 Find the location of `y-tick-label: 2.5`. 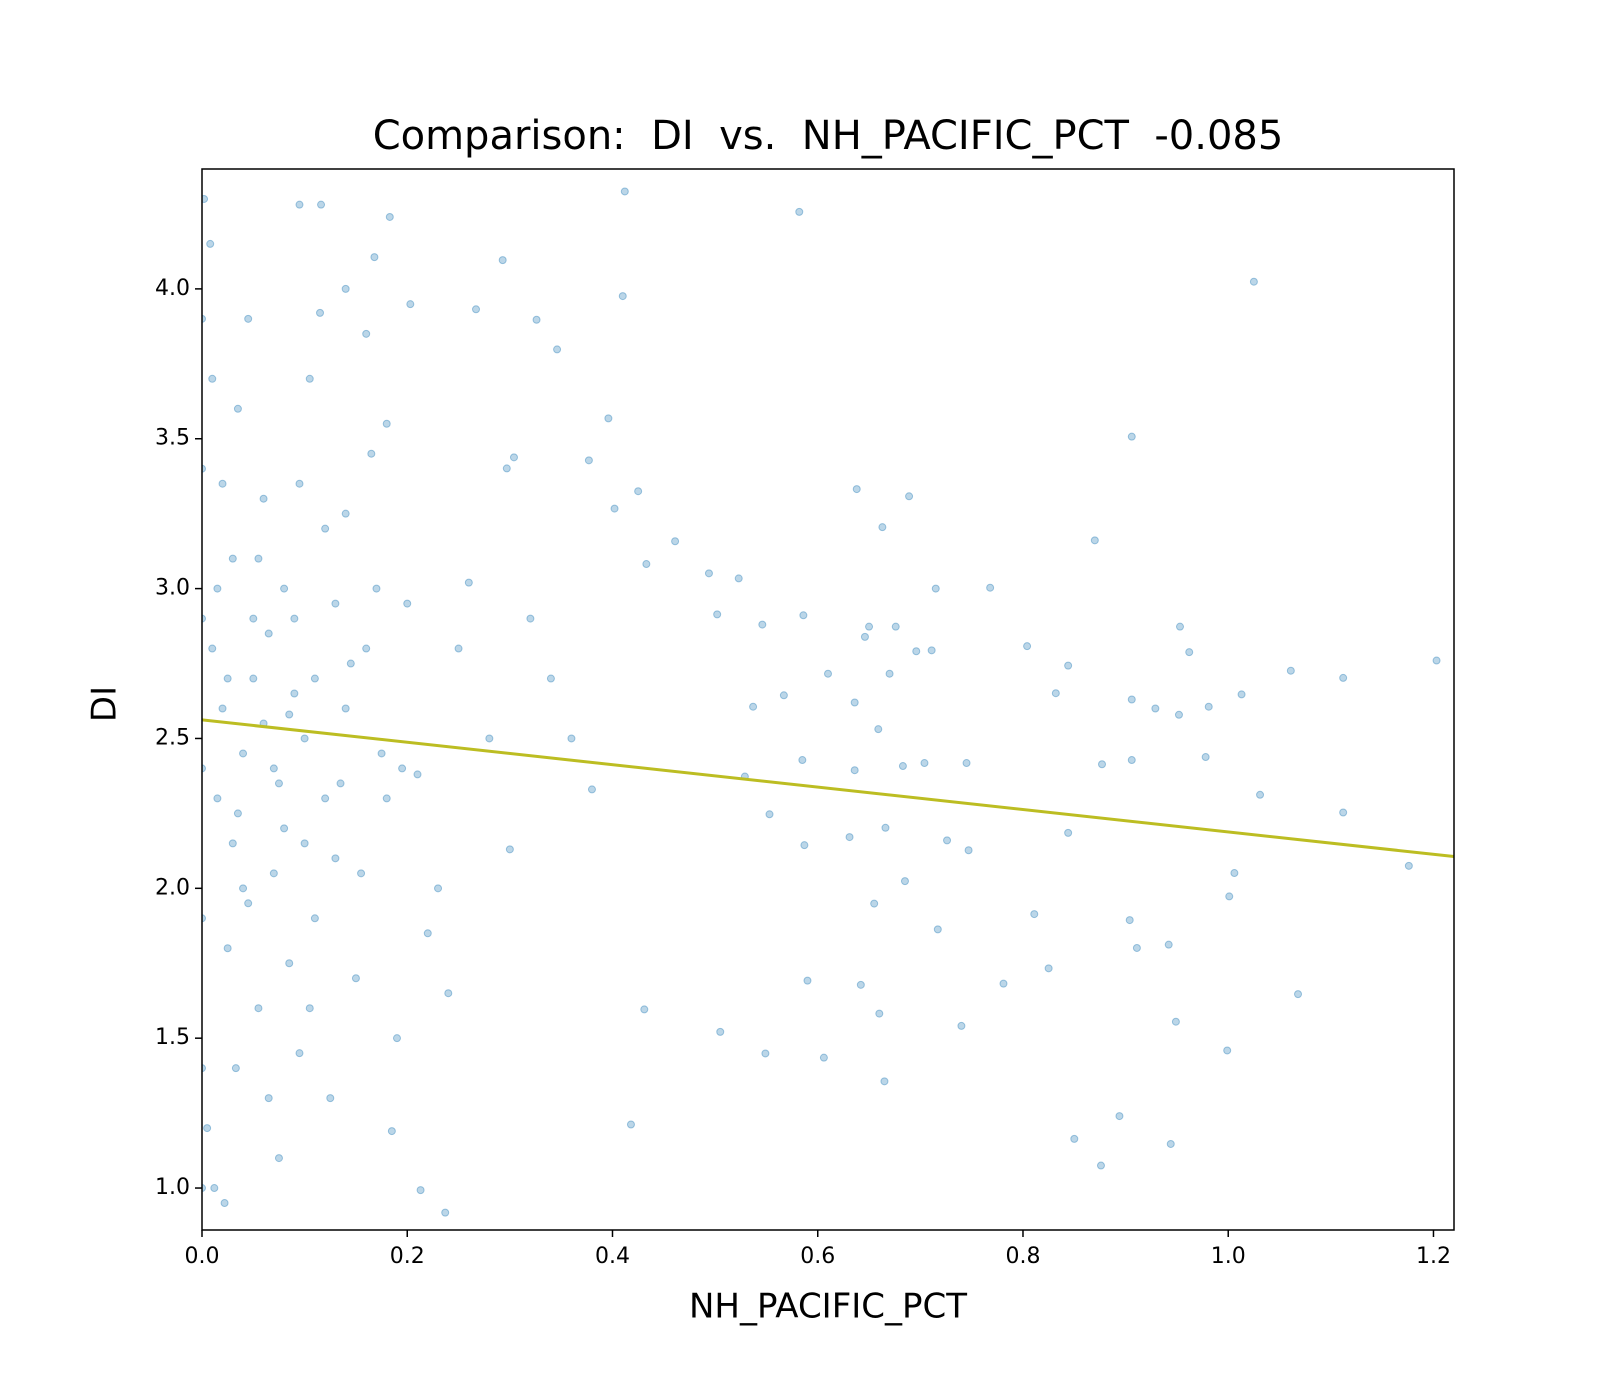

y-tick-label: 2.5 is located at coordinates (172, 737).